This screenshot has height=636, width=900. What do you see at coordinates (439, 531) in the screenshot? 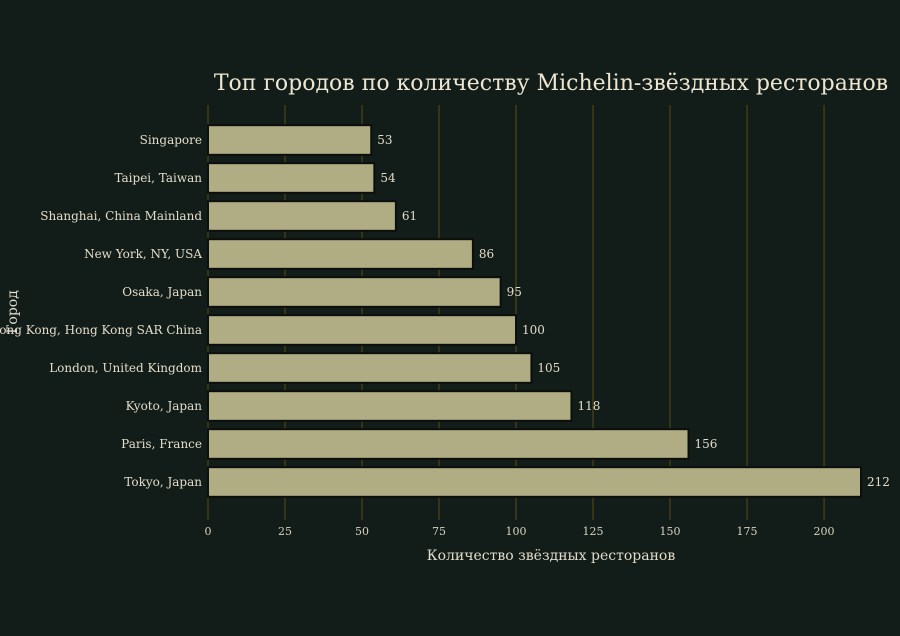
I see `x-tick-label: 75` at bounding box center [439, 531].